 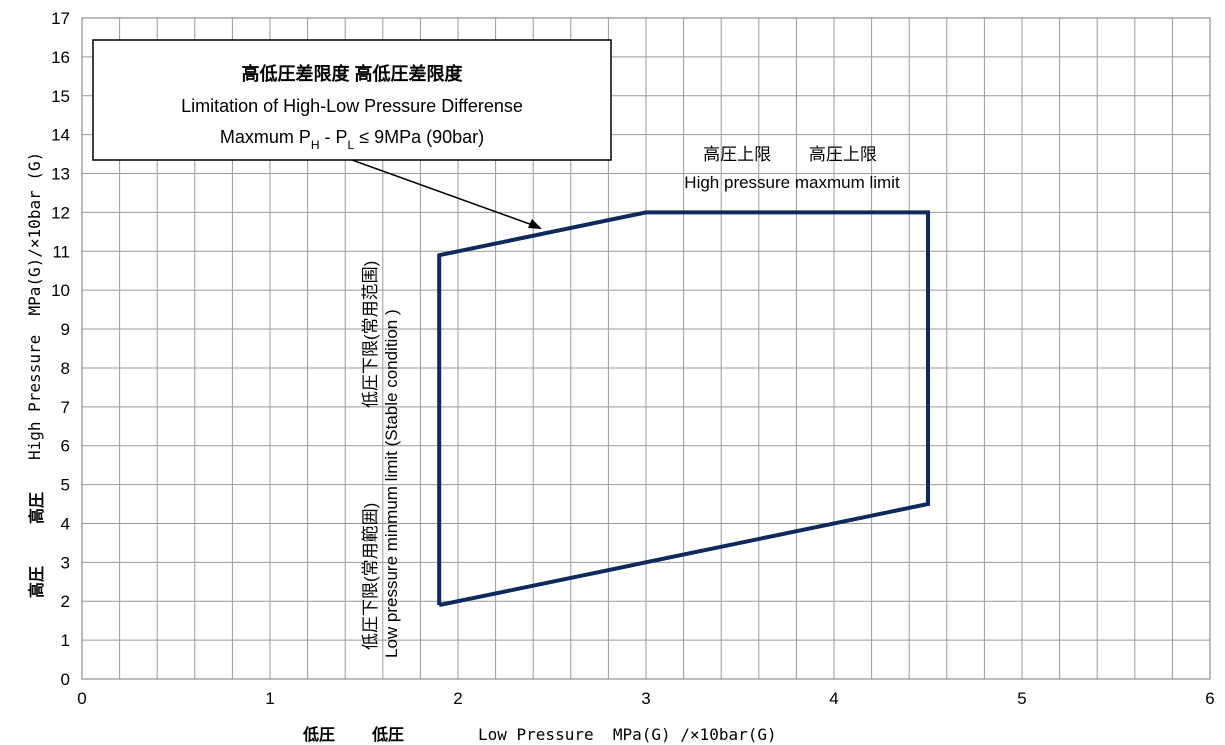 What do you see at coordinates (81, 698) in the screenshot?
I see `x-tick-label: 0` at bounding box center [81, 698].